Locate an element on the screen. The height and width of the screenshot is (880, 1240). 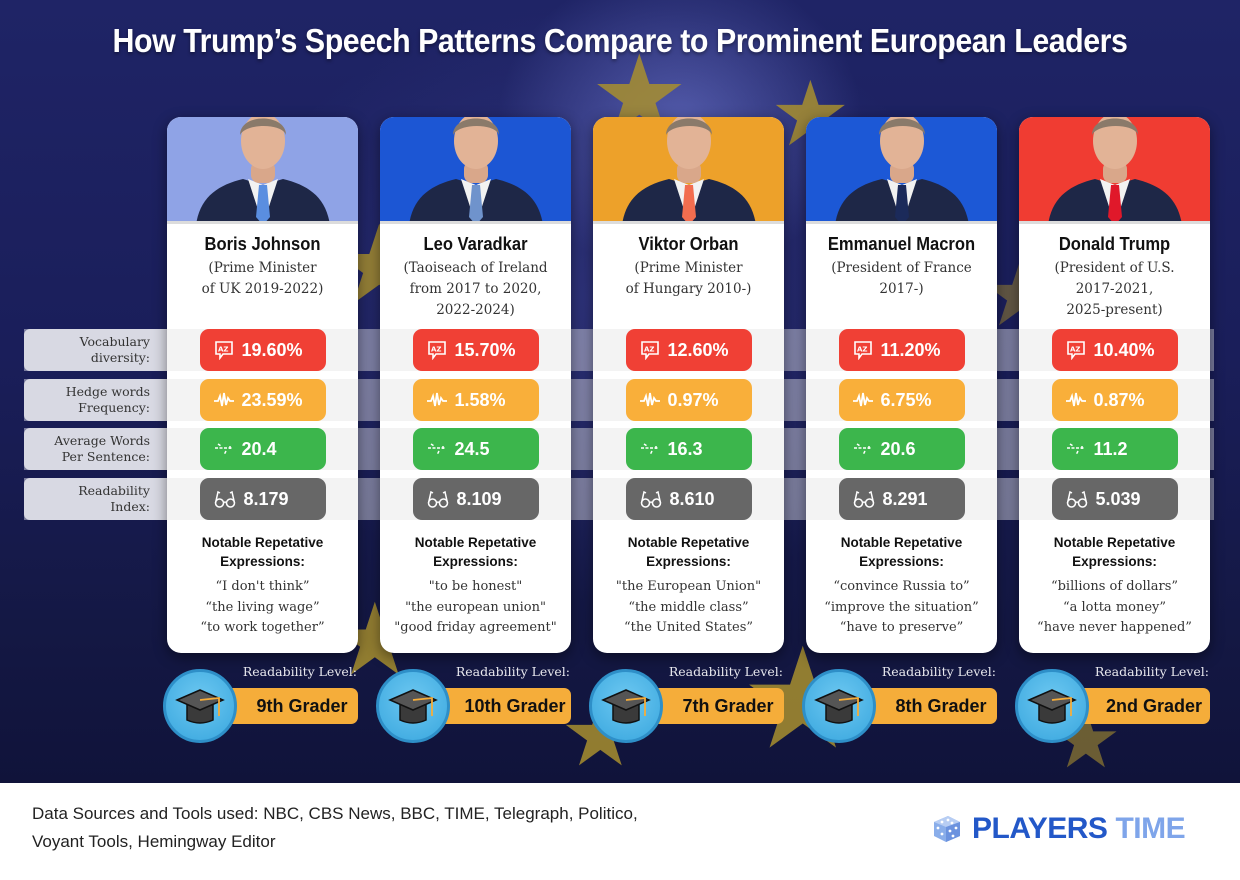
expression-item: “convince Russia to” is located at coordinates (901, 586).